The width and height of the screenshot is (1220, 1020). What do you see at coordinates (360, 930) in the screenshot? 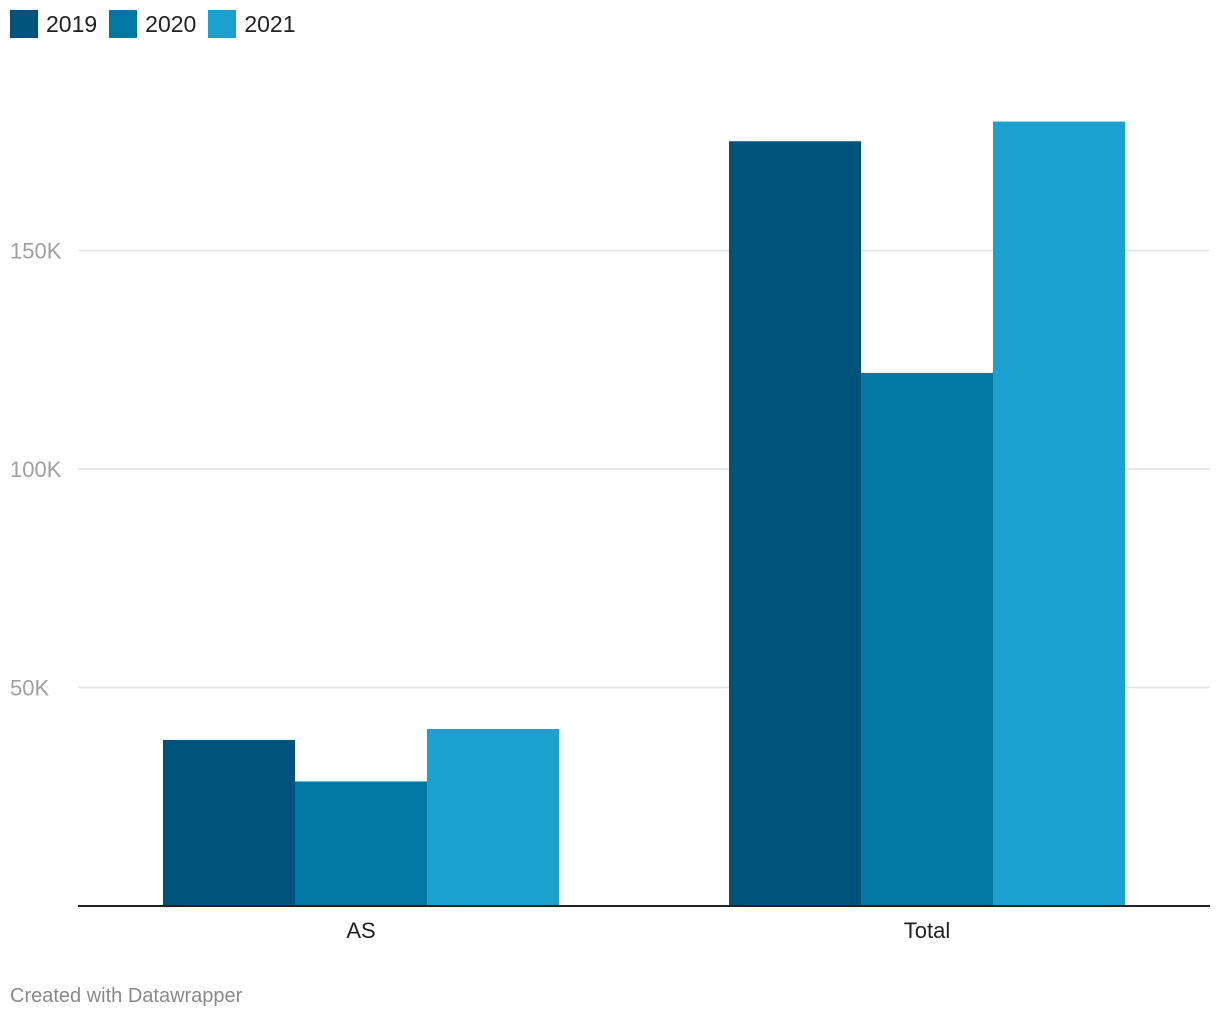
I see `x-category-label: AS` at bounding box center [360, 930].